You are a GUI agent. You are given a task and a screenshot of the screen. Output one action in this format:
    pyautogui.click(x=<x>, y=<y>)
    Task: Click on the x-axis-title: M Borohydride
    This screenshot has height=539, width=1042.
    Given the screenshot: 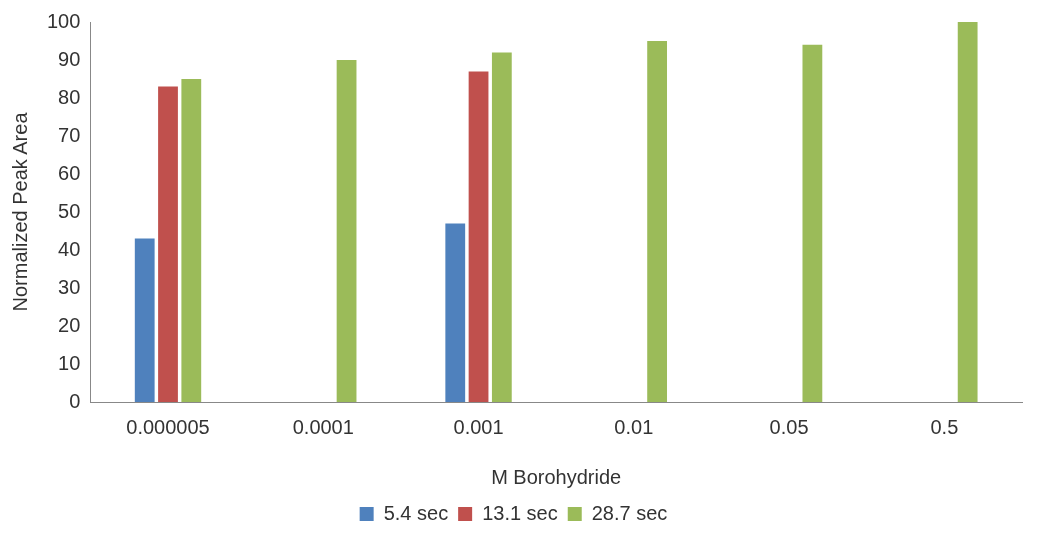 What is the action you would take?
    pyautogui.click(x=556, y=476)
    